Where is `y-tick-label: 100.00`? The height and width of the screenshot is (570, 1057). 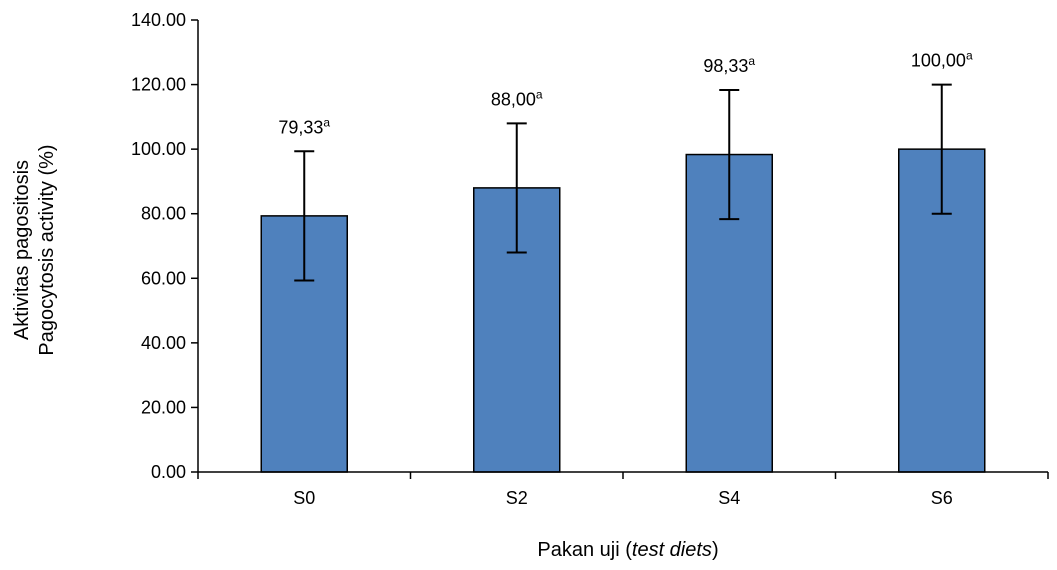
y-tick-label: 100.00 is located at coordinates (158, 149).